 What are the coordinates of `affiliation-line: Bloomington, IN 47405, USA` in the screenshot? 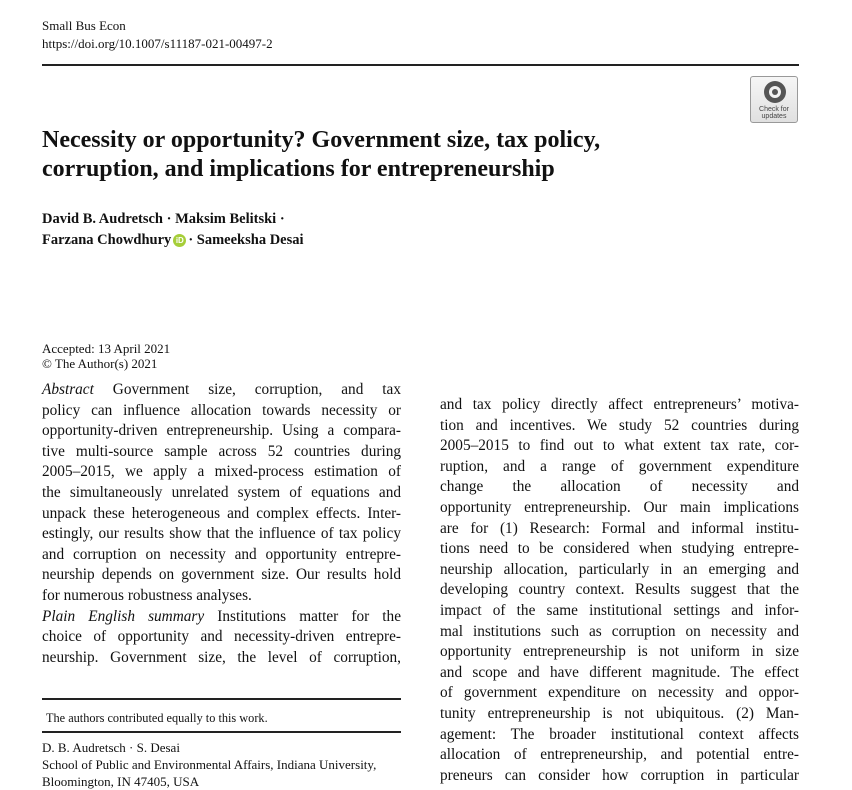 It's located at (121, 781).